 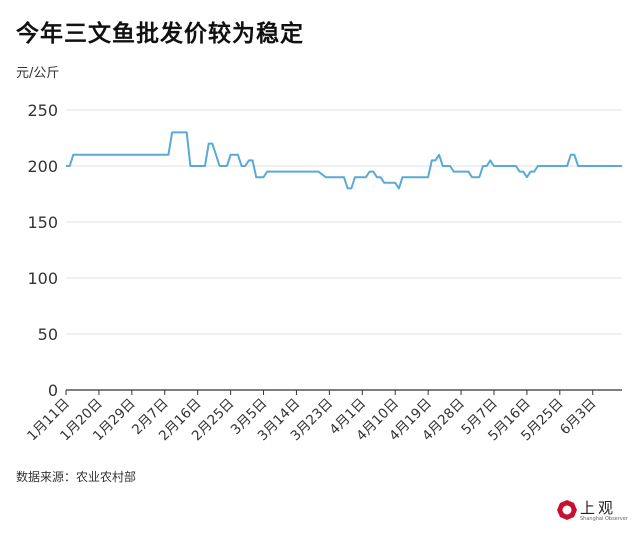 I want to click on logo-subtext: Shanghai Observer, so click(x=604, y=519).